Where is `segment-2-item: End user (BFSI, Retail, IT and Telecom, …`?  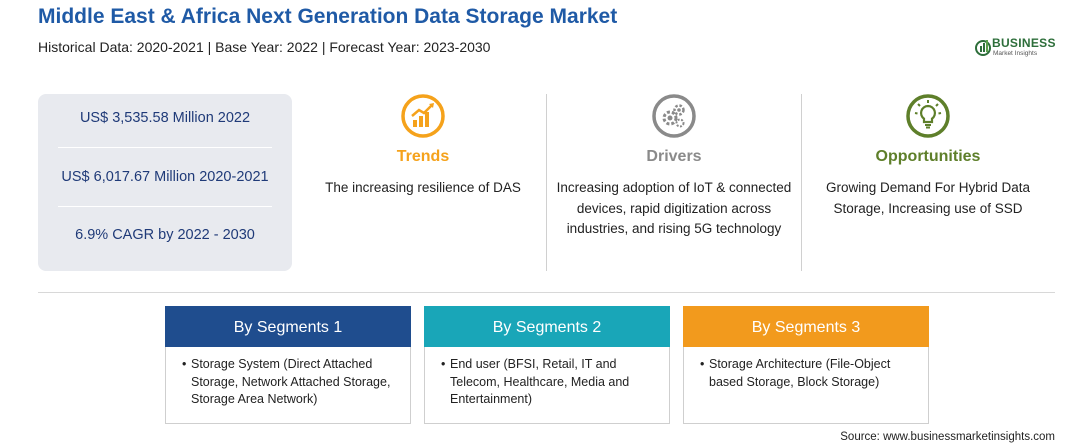
segment-2-item: End user (BFSI, Retail, IT and Telecom, … is located at coordinates (549, 382).